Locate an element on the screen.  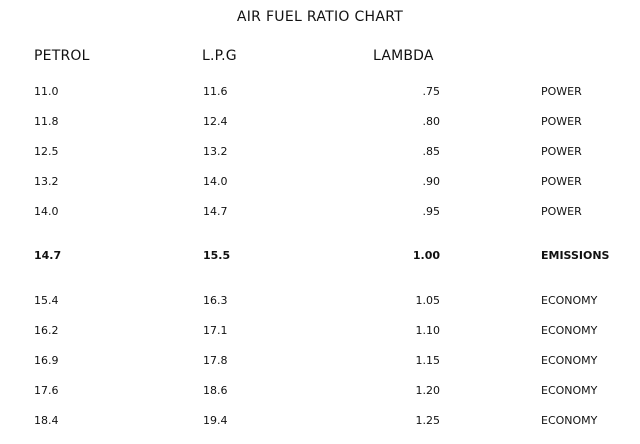
petrol-cell: 16.9 is located at coordinates (46, 360).